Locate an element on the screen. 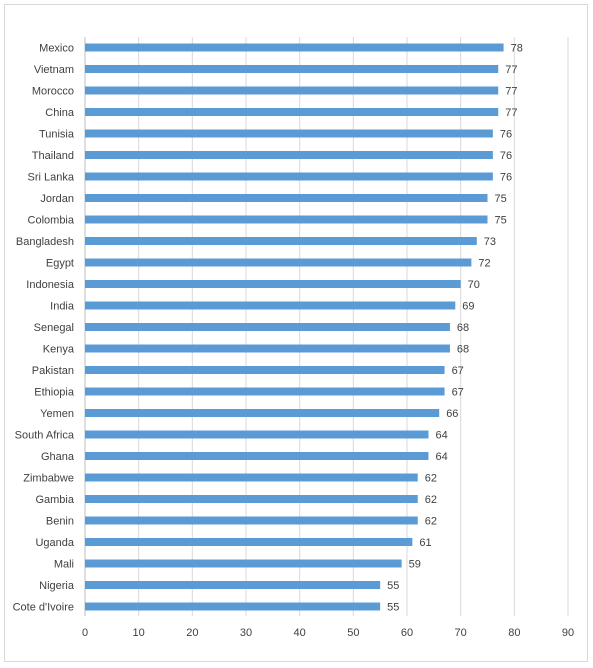 The height and width of the screenshot is (668, 593). category-label-8: Colombia is located at coordinates (51, 221).